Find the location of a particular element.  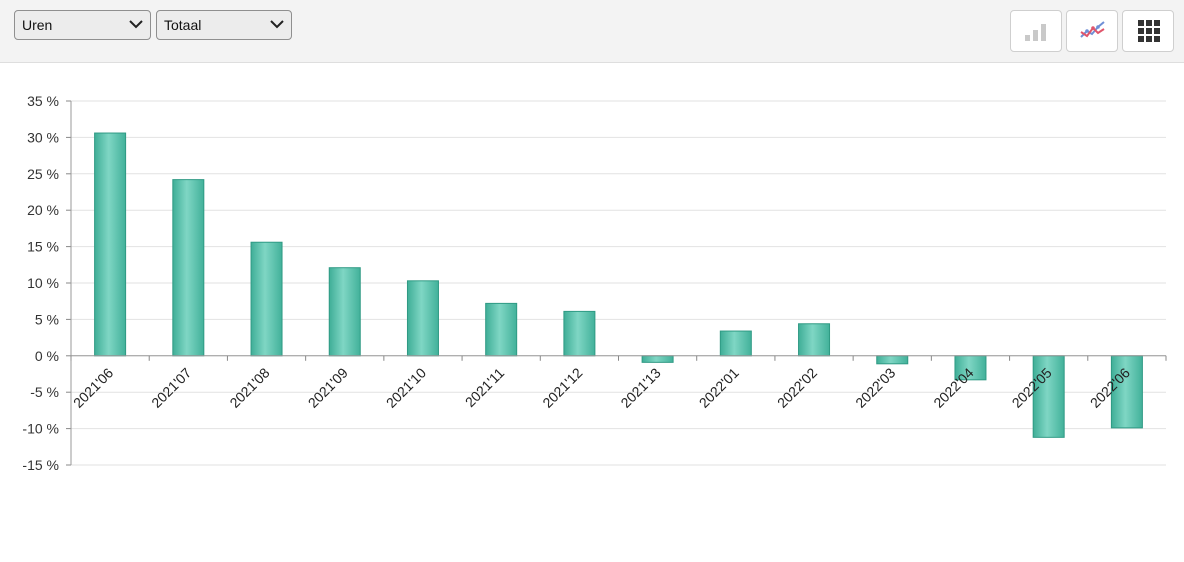

line-chart-icon is located at coordinates (1092, 29).